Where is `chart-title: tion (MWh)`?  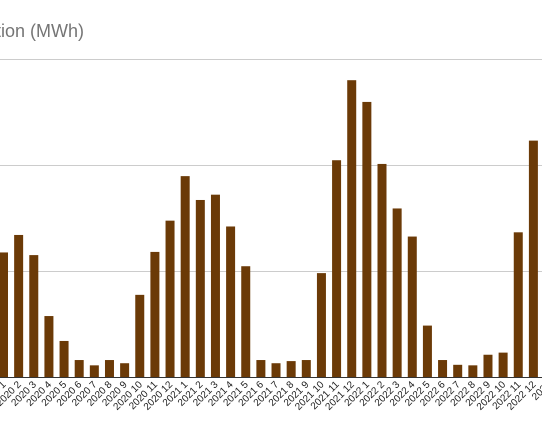 chart-title: tion (MWh) is located at coordinates (42, 31).